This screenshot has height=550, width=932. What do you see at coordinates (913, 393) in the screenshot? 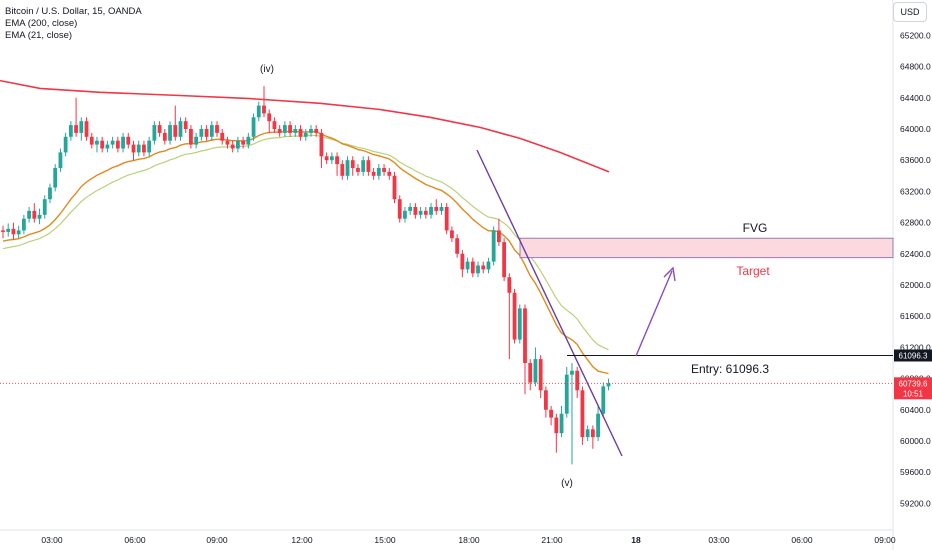
I see `countdown-text: 10:51` at bounding box center [913, 393].